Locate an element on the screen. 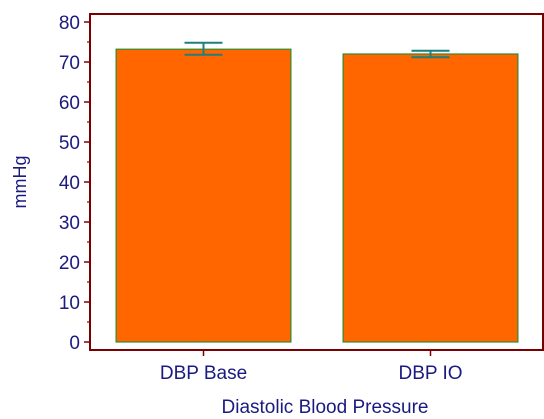 This screenshot has width=544, height=419. y-tick-label: 0 is located at coordinates (74, 343).